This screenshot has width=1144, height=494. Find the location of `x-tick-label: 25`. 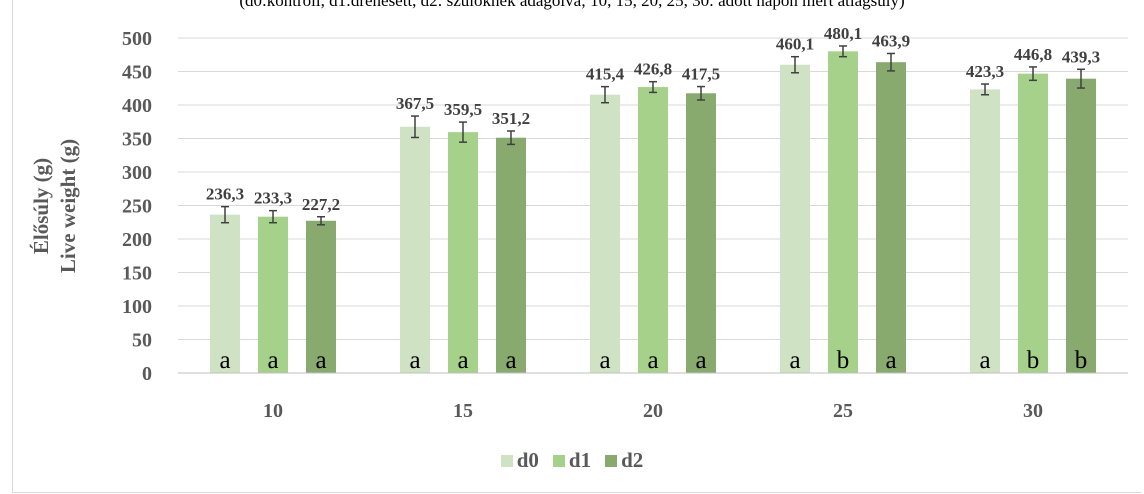

x-tick-label: 25 is located at coordinates (843, 411).